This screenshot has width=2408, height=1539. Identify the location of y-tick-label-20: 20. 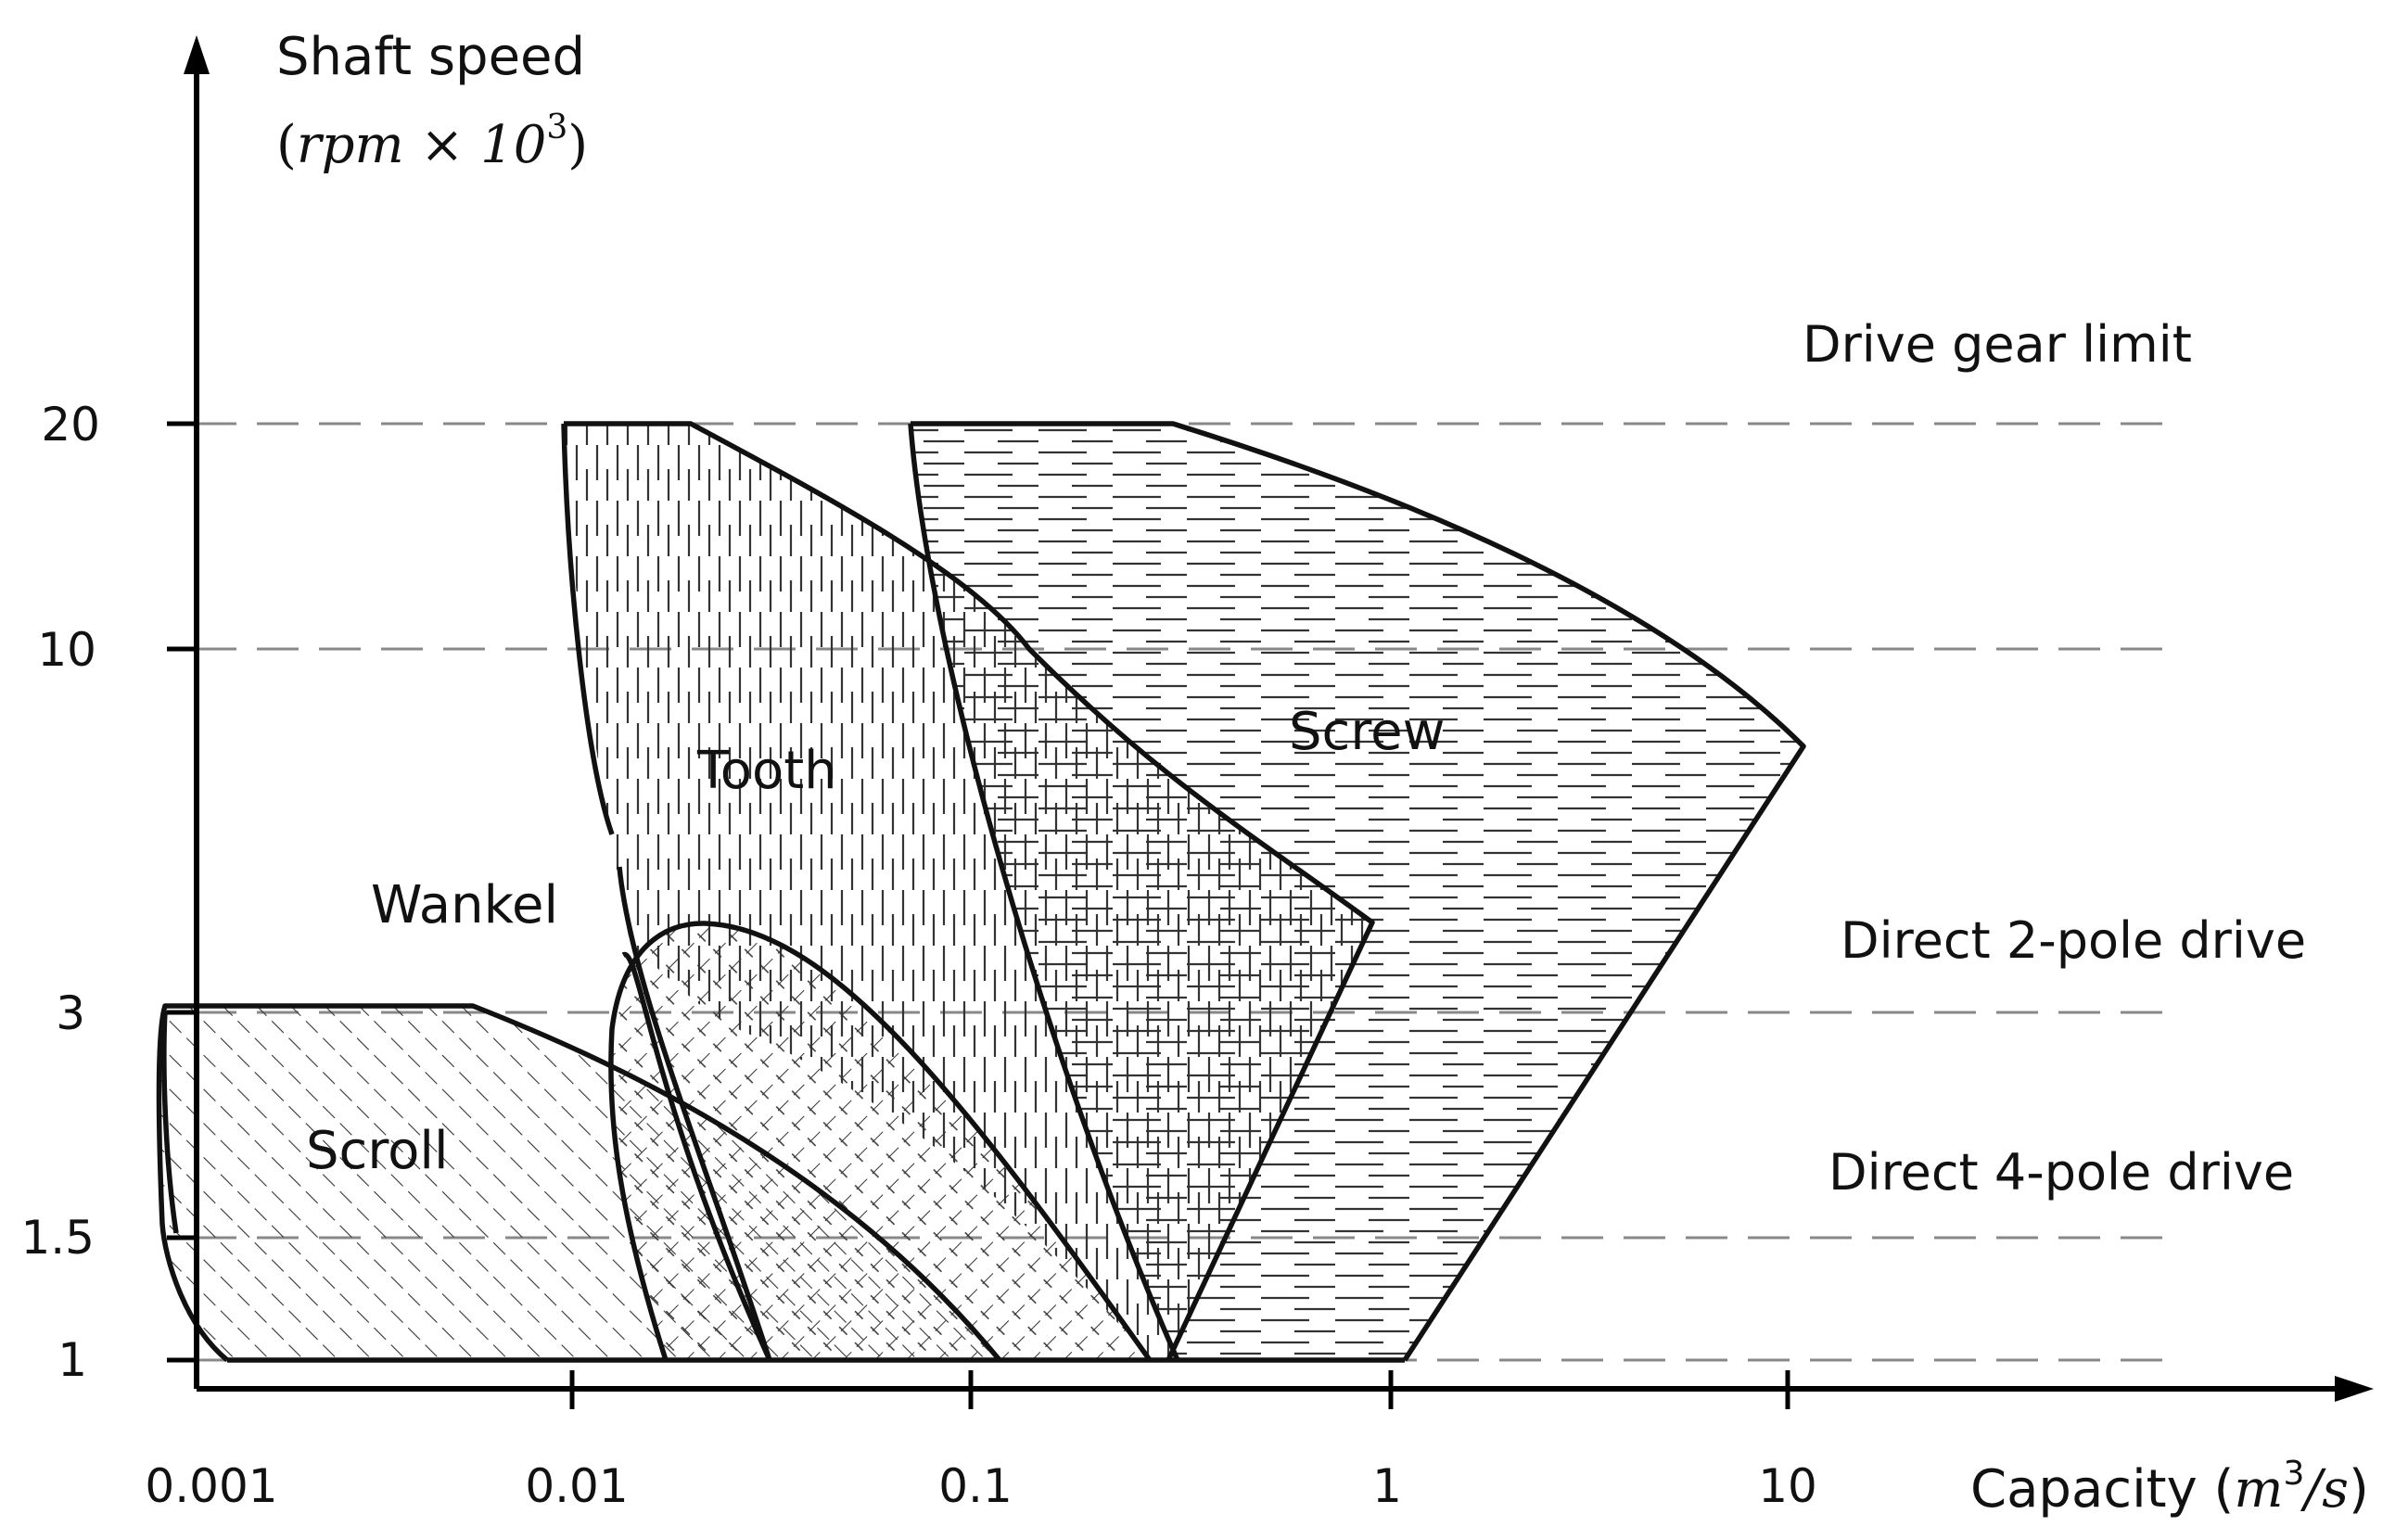
(70, 425).